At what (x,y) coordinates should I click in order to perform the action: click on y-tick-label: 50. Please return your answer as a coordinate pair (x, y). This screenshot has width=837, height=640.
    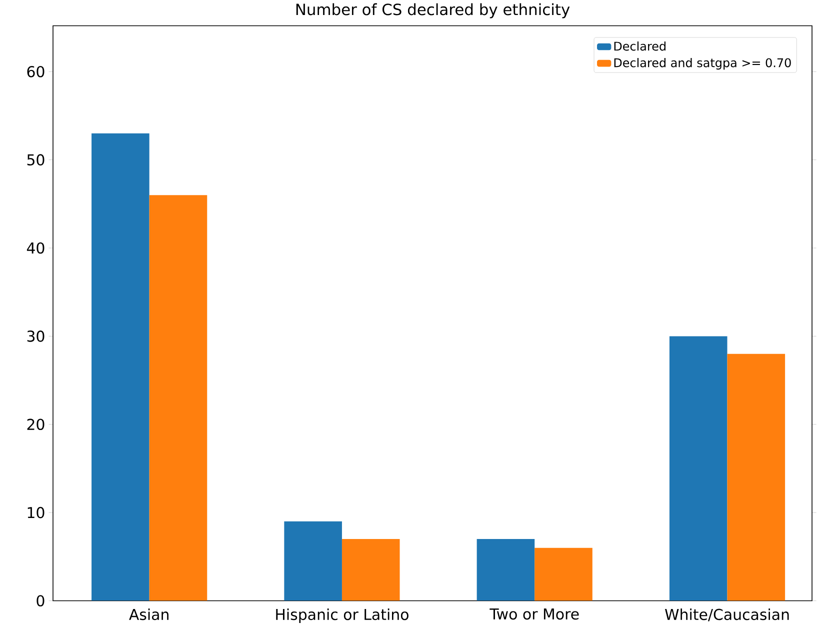
    Looking at the image, I should click on (35, 160).